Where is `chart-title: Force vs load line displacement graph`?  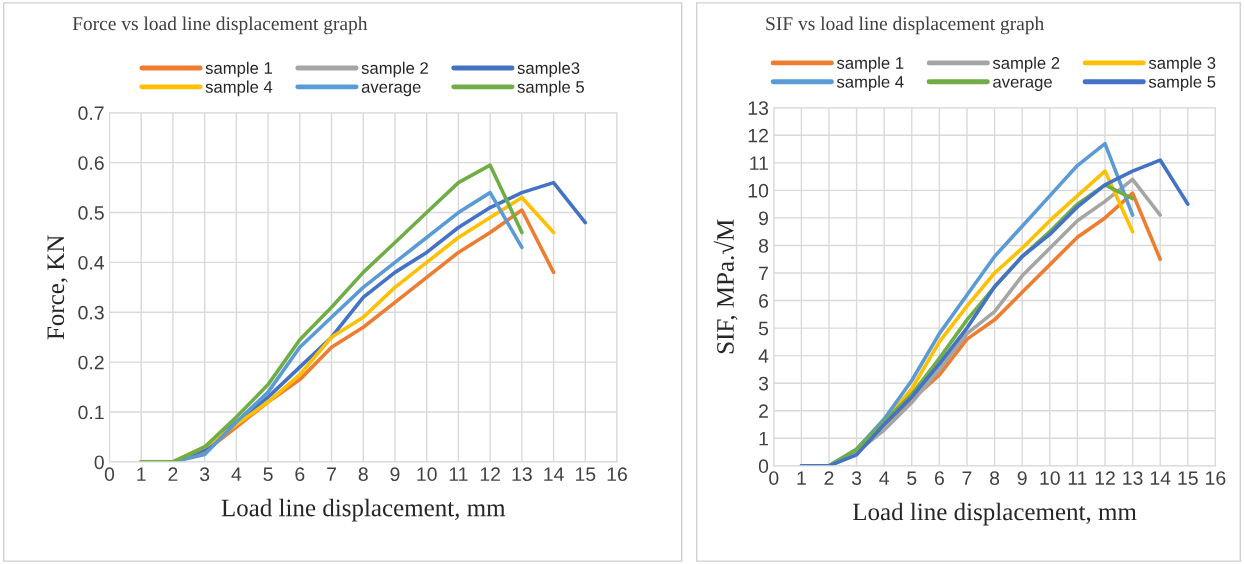 chart-title: Force vs load line displacement graph is located at coordinates (220, 25).